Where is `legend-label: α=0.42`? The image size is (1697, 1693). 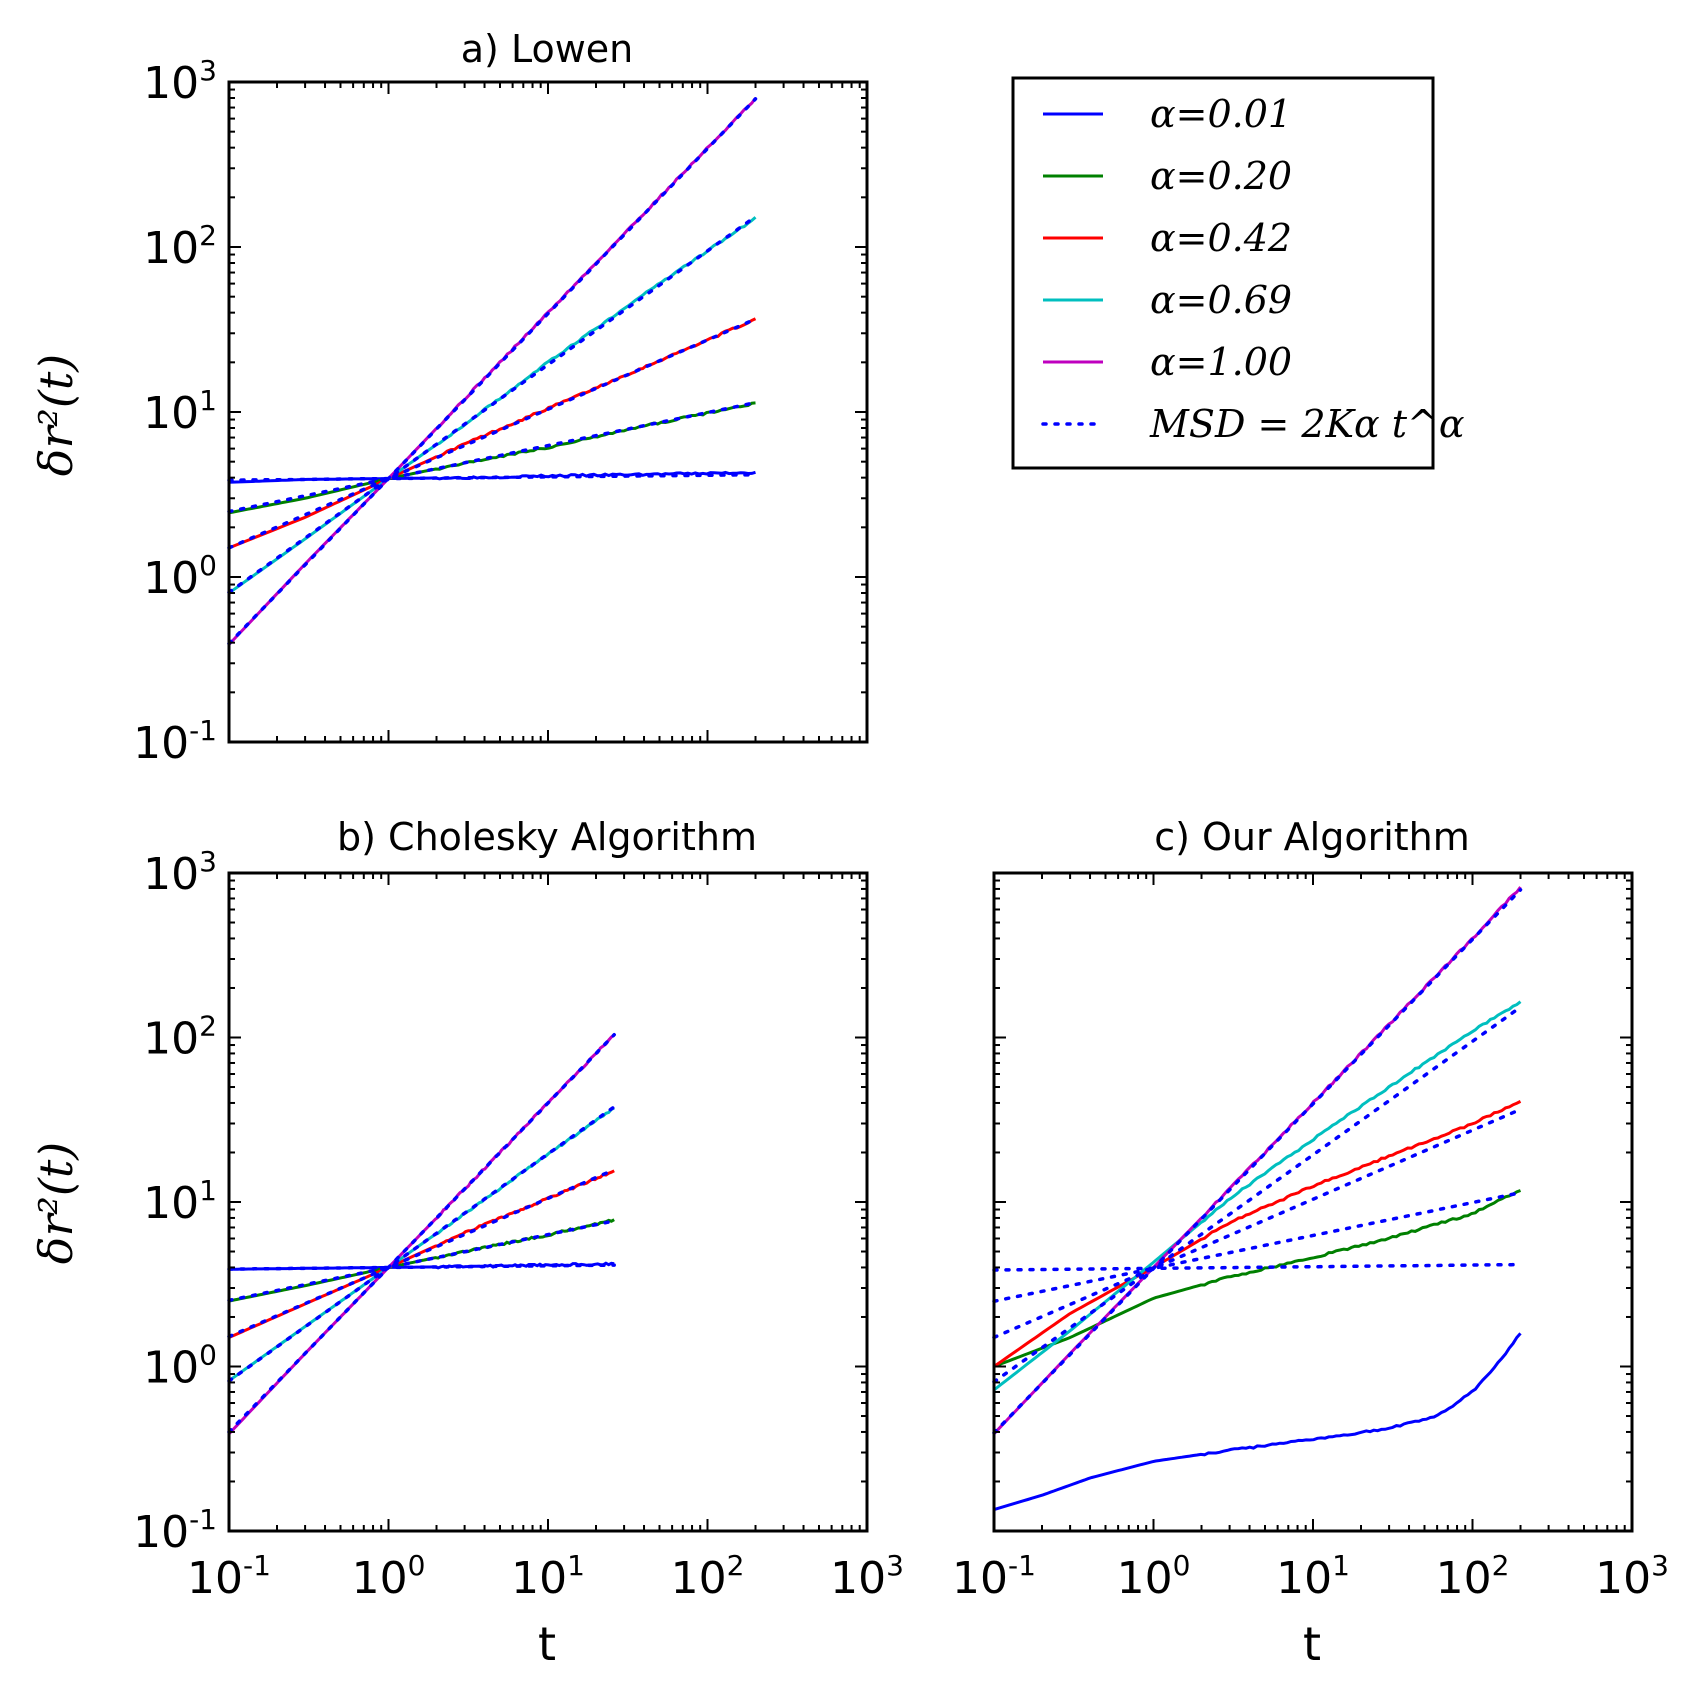
legend-label: α=0.42 is located at coordinates (1221, 238).